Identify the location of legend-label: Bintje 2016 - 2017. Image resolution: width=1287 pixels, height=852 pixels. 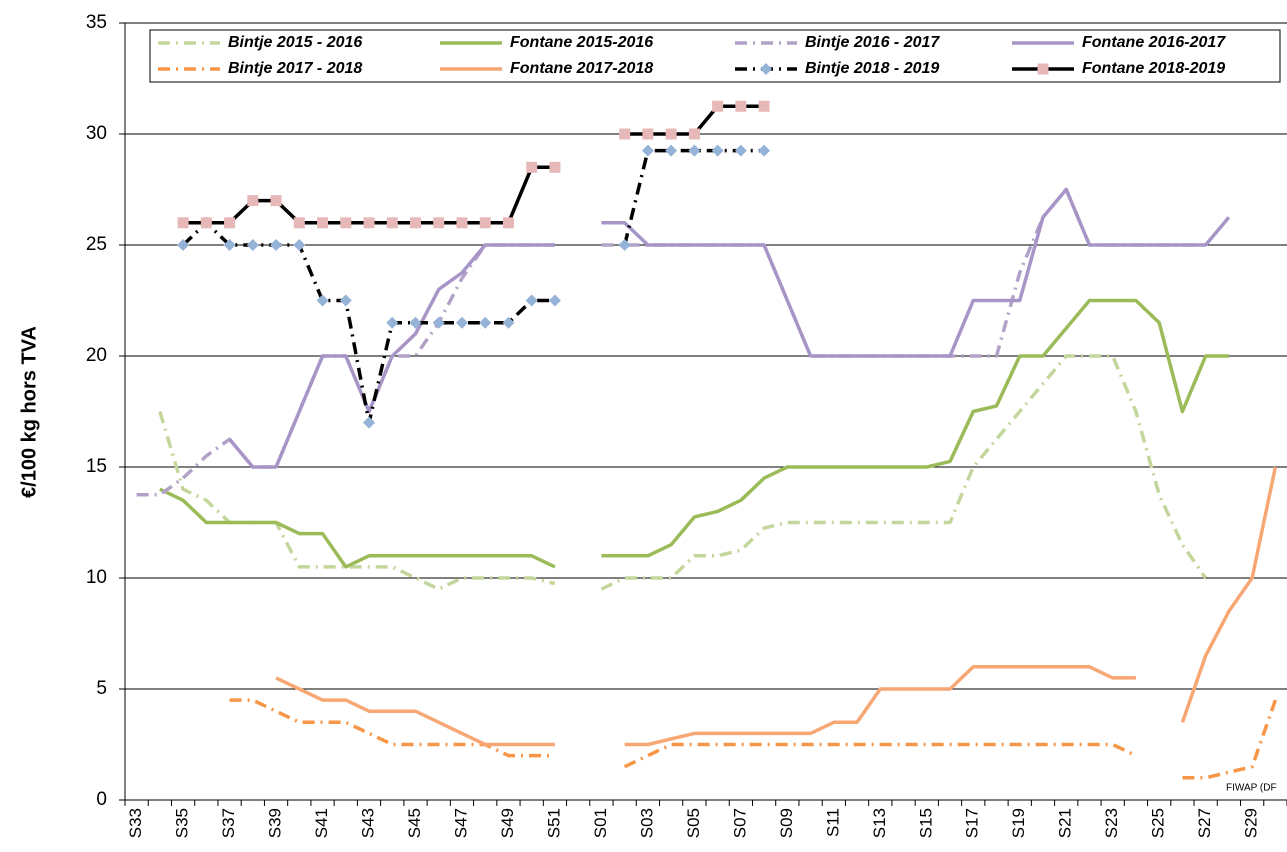
(872, 42).